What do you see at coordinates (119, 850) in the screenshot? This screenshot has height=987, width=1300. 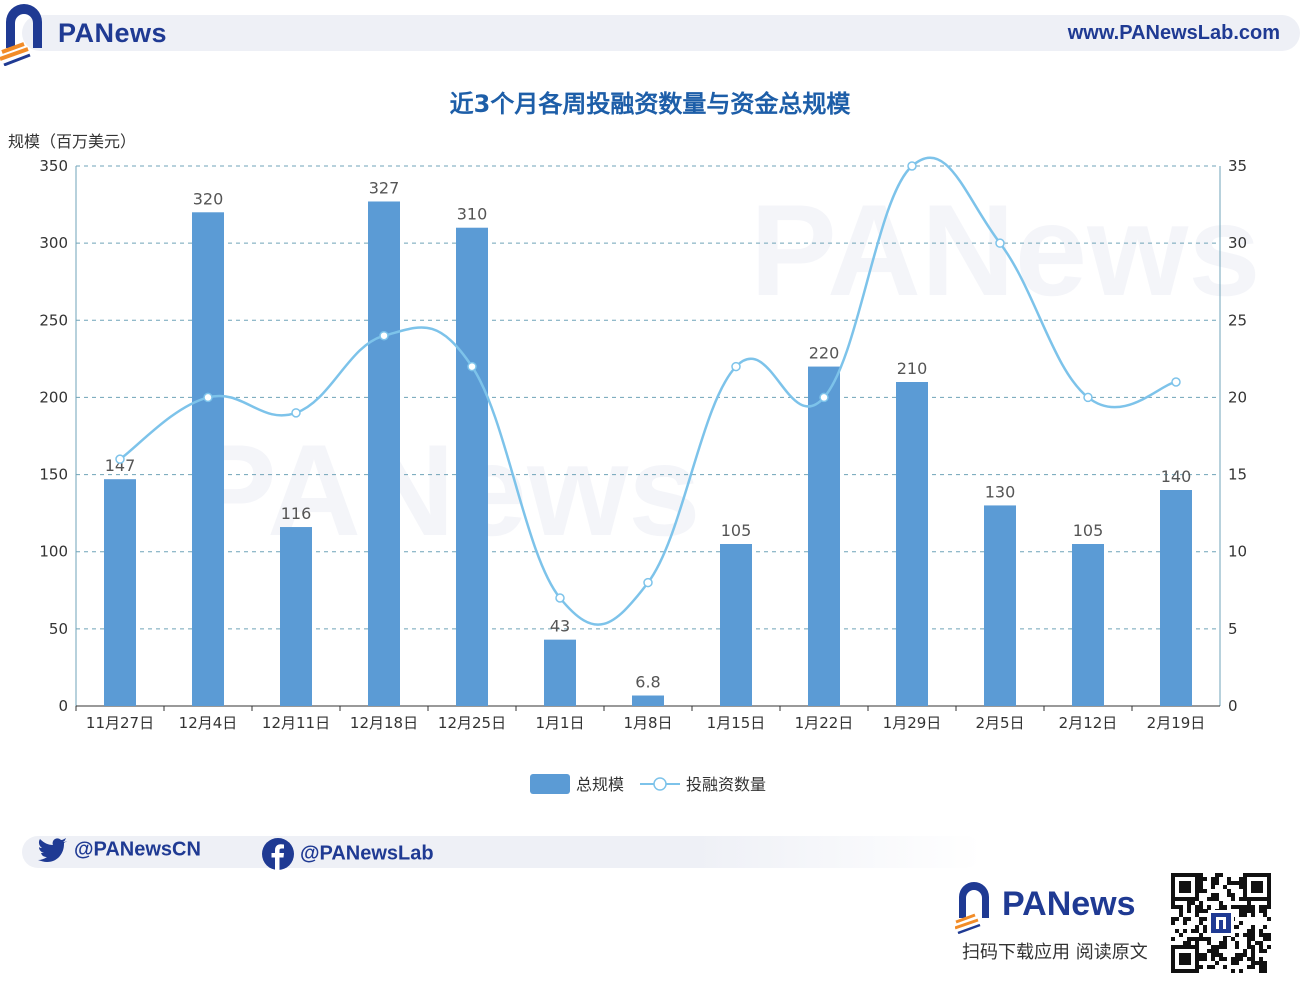 I see `twitter-handle: @PANewsCN` at bounding box center [119, 850].